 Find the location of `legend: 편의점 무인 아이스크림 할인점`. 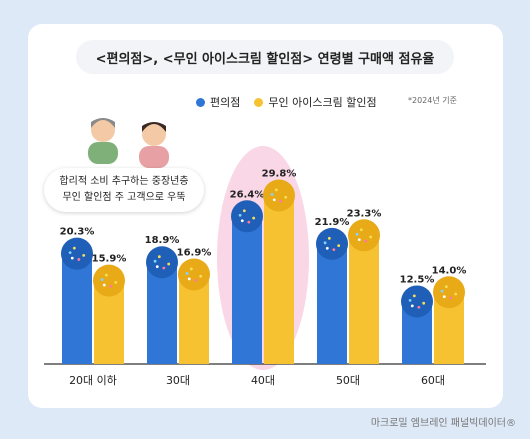

legend: 편의점 무인 아이스크림 할인점 is located at coordinates (286, 102).